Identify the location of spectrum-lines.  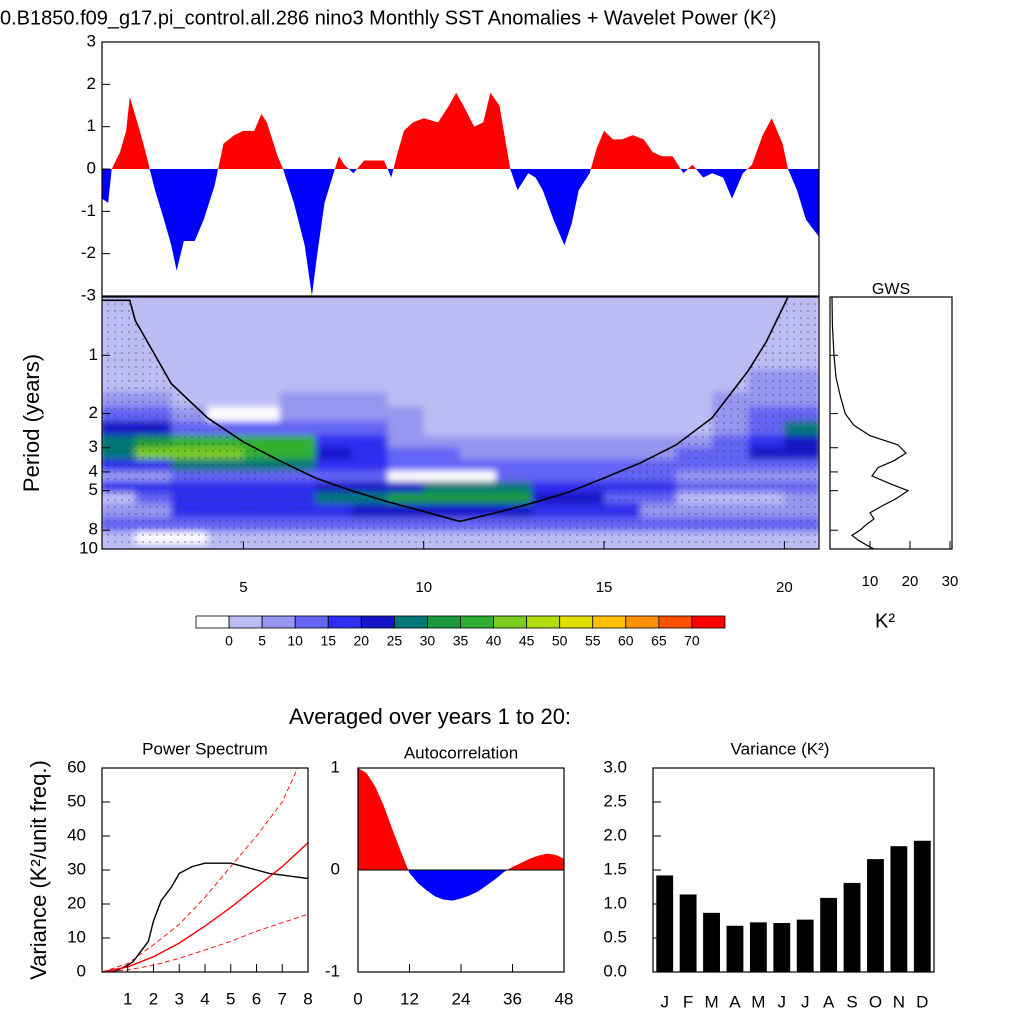
(205, 870).